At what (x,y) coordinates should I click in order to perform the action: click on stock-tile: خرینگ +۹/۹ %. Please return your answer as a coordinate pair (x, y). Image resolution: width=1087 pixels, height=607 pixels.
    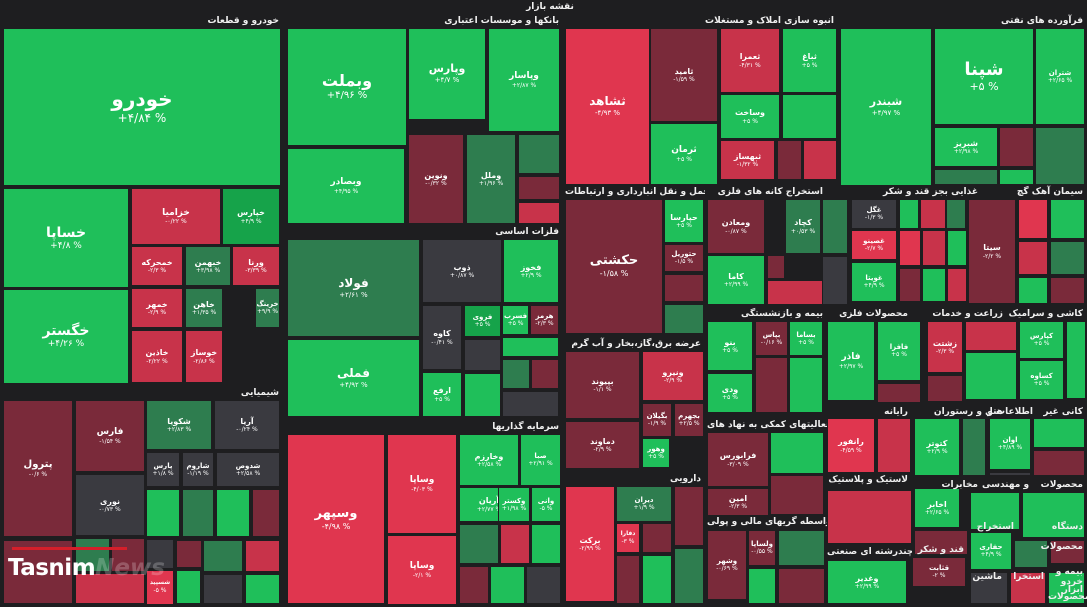
    Looking at the image, I should click on (267, 308).